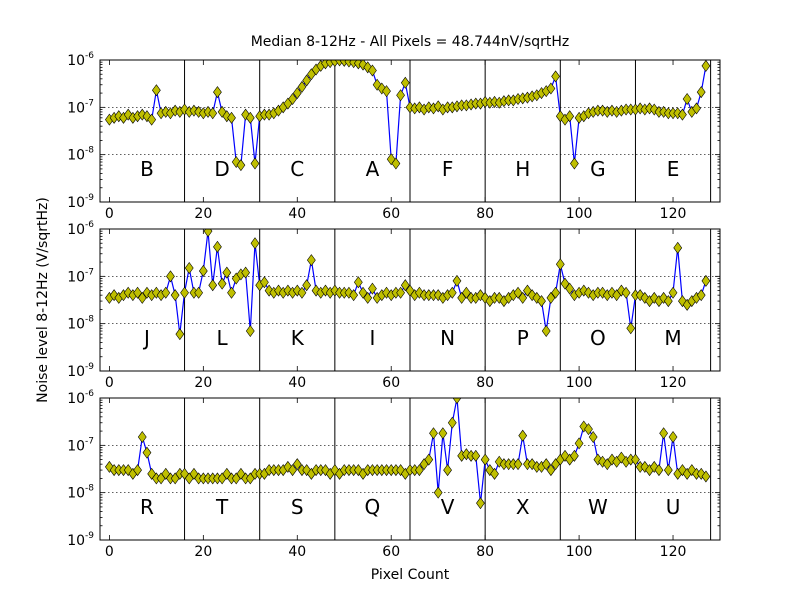 Image resolution: width=800 pixels, height=600 pixels. Describe the element at coordinates (223, 338) in the screenshot. I see `segment-label: L` at that location.